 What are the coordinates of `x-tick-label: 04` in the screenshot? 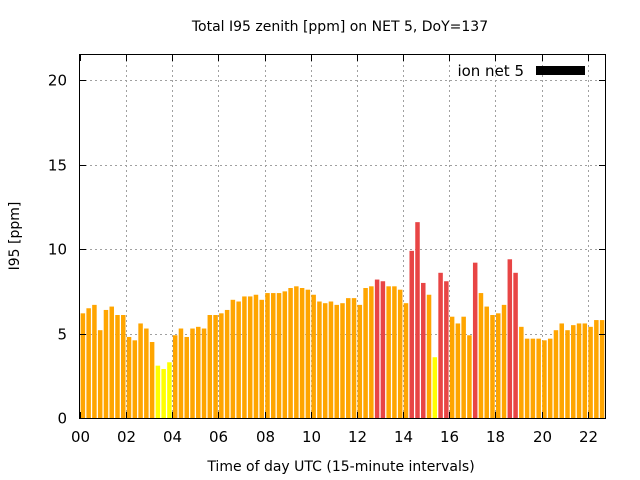 It's located at (172, 437).